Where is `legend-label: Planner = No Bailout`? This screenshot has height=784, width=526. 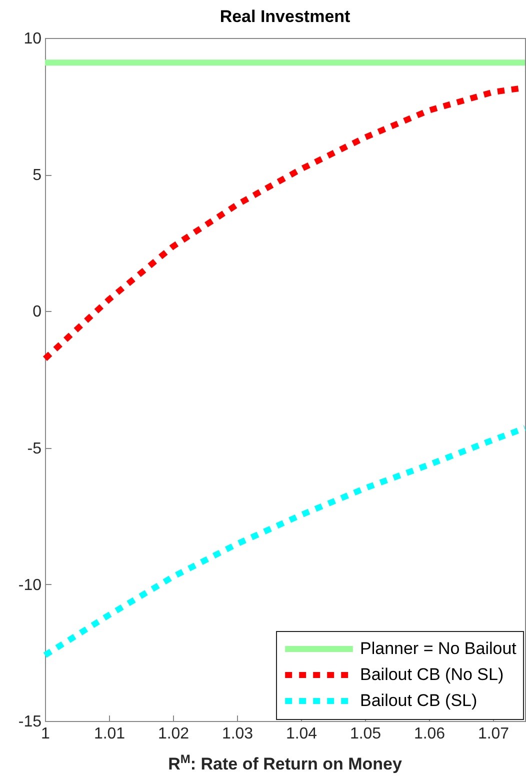 legend-label: Planner = No Bailout is located at coordinates (438, 648).